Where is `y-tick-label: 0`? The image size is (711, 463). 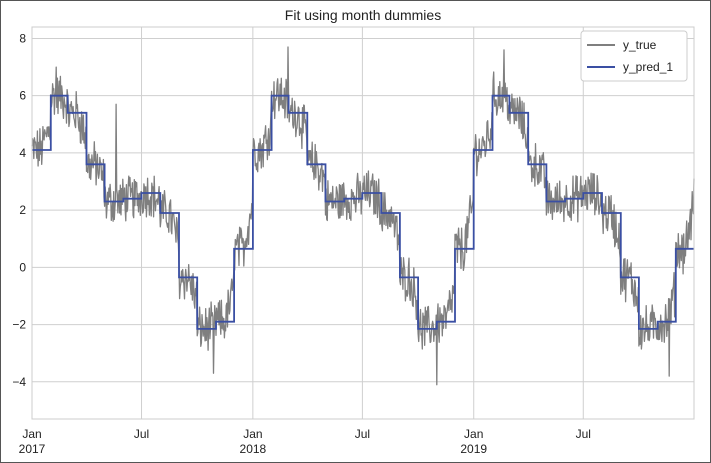
y-tick-label: 0 is located at coordinates (22, 267).